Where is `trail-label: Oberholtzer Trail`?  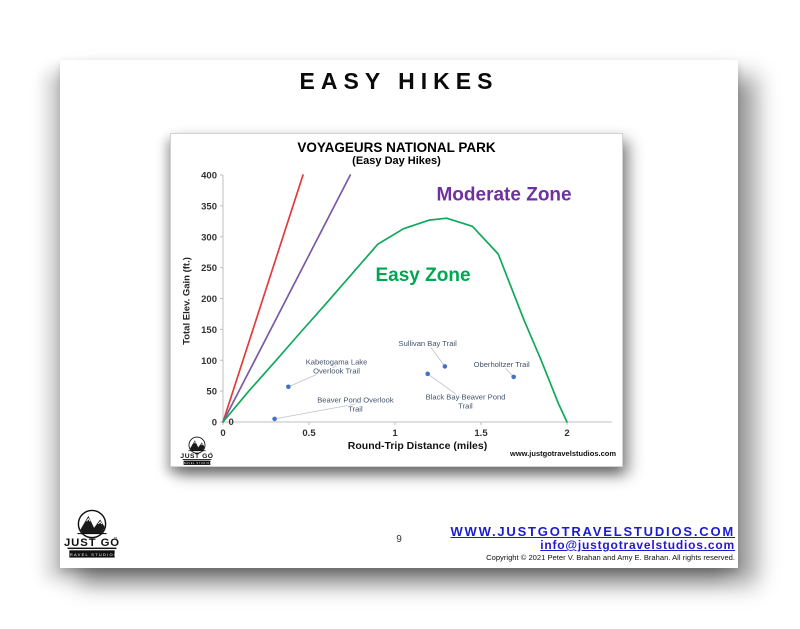
trail-label: Oberholtzer Trail is located at coordinates (502, 364).